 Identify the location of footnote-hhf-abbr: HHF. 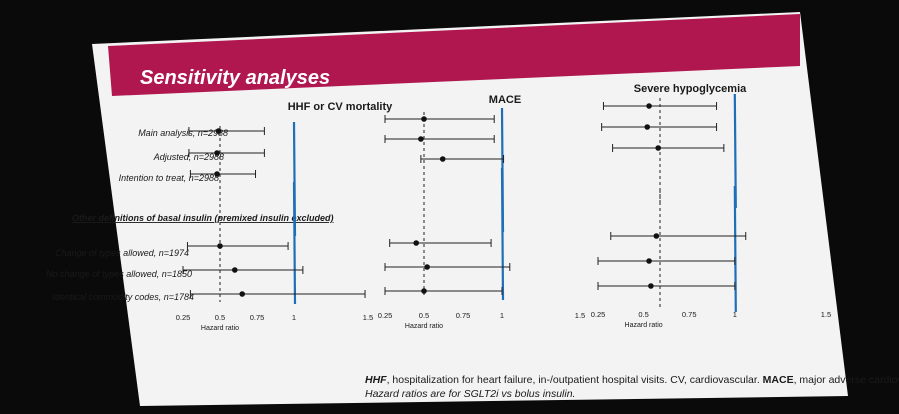
(376, 380).